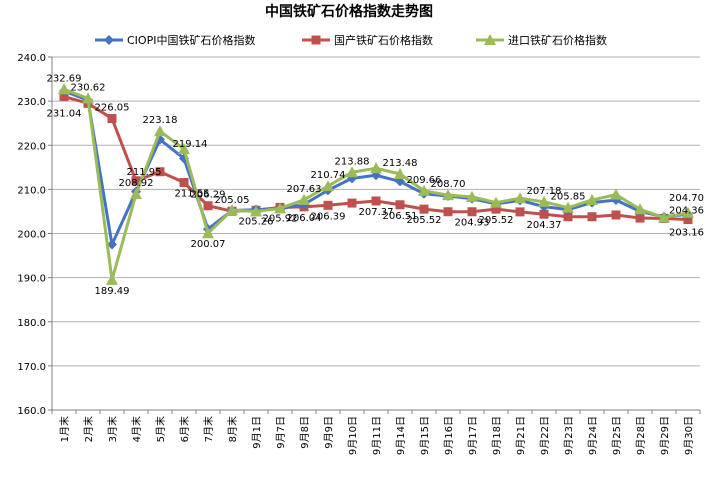  What do you see at coordinates (160, 120) in the screenshot?
I see `data-label: 223.18` at bounding box center [160, 120].